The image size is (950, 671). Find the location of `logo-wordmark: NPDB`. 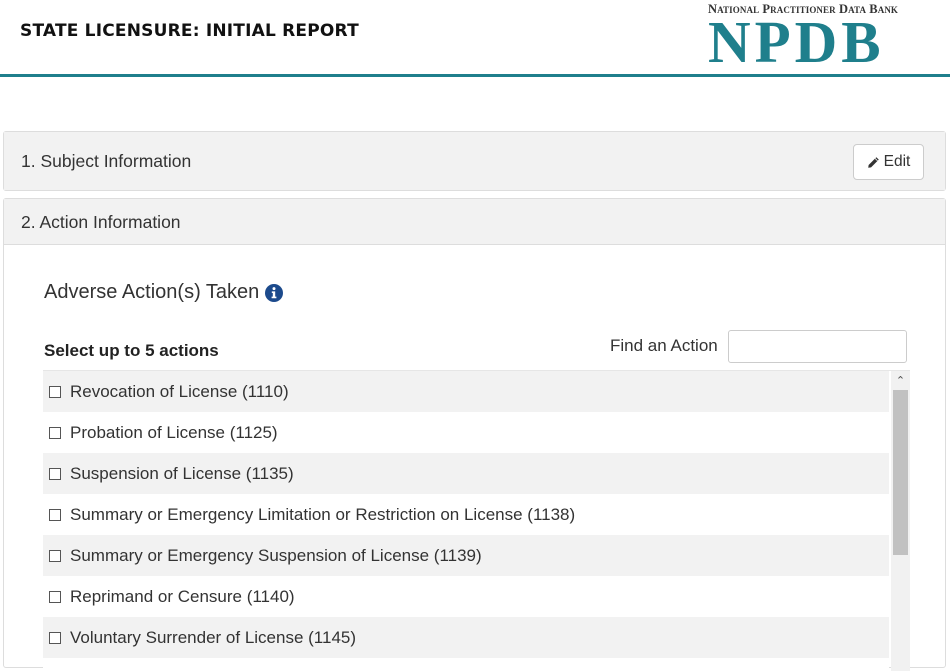

logo-wordmark: NPDB is located at coordinates (796, 42).